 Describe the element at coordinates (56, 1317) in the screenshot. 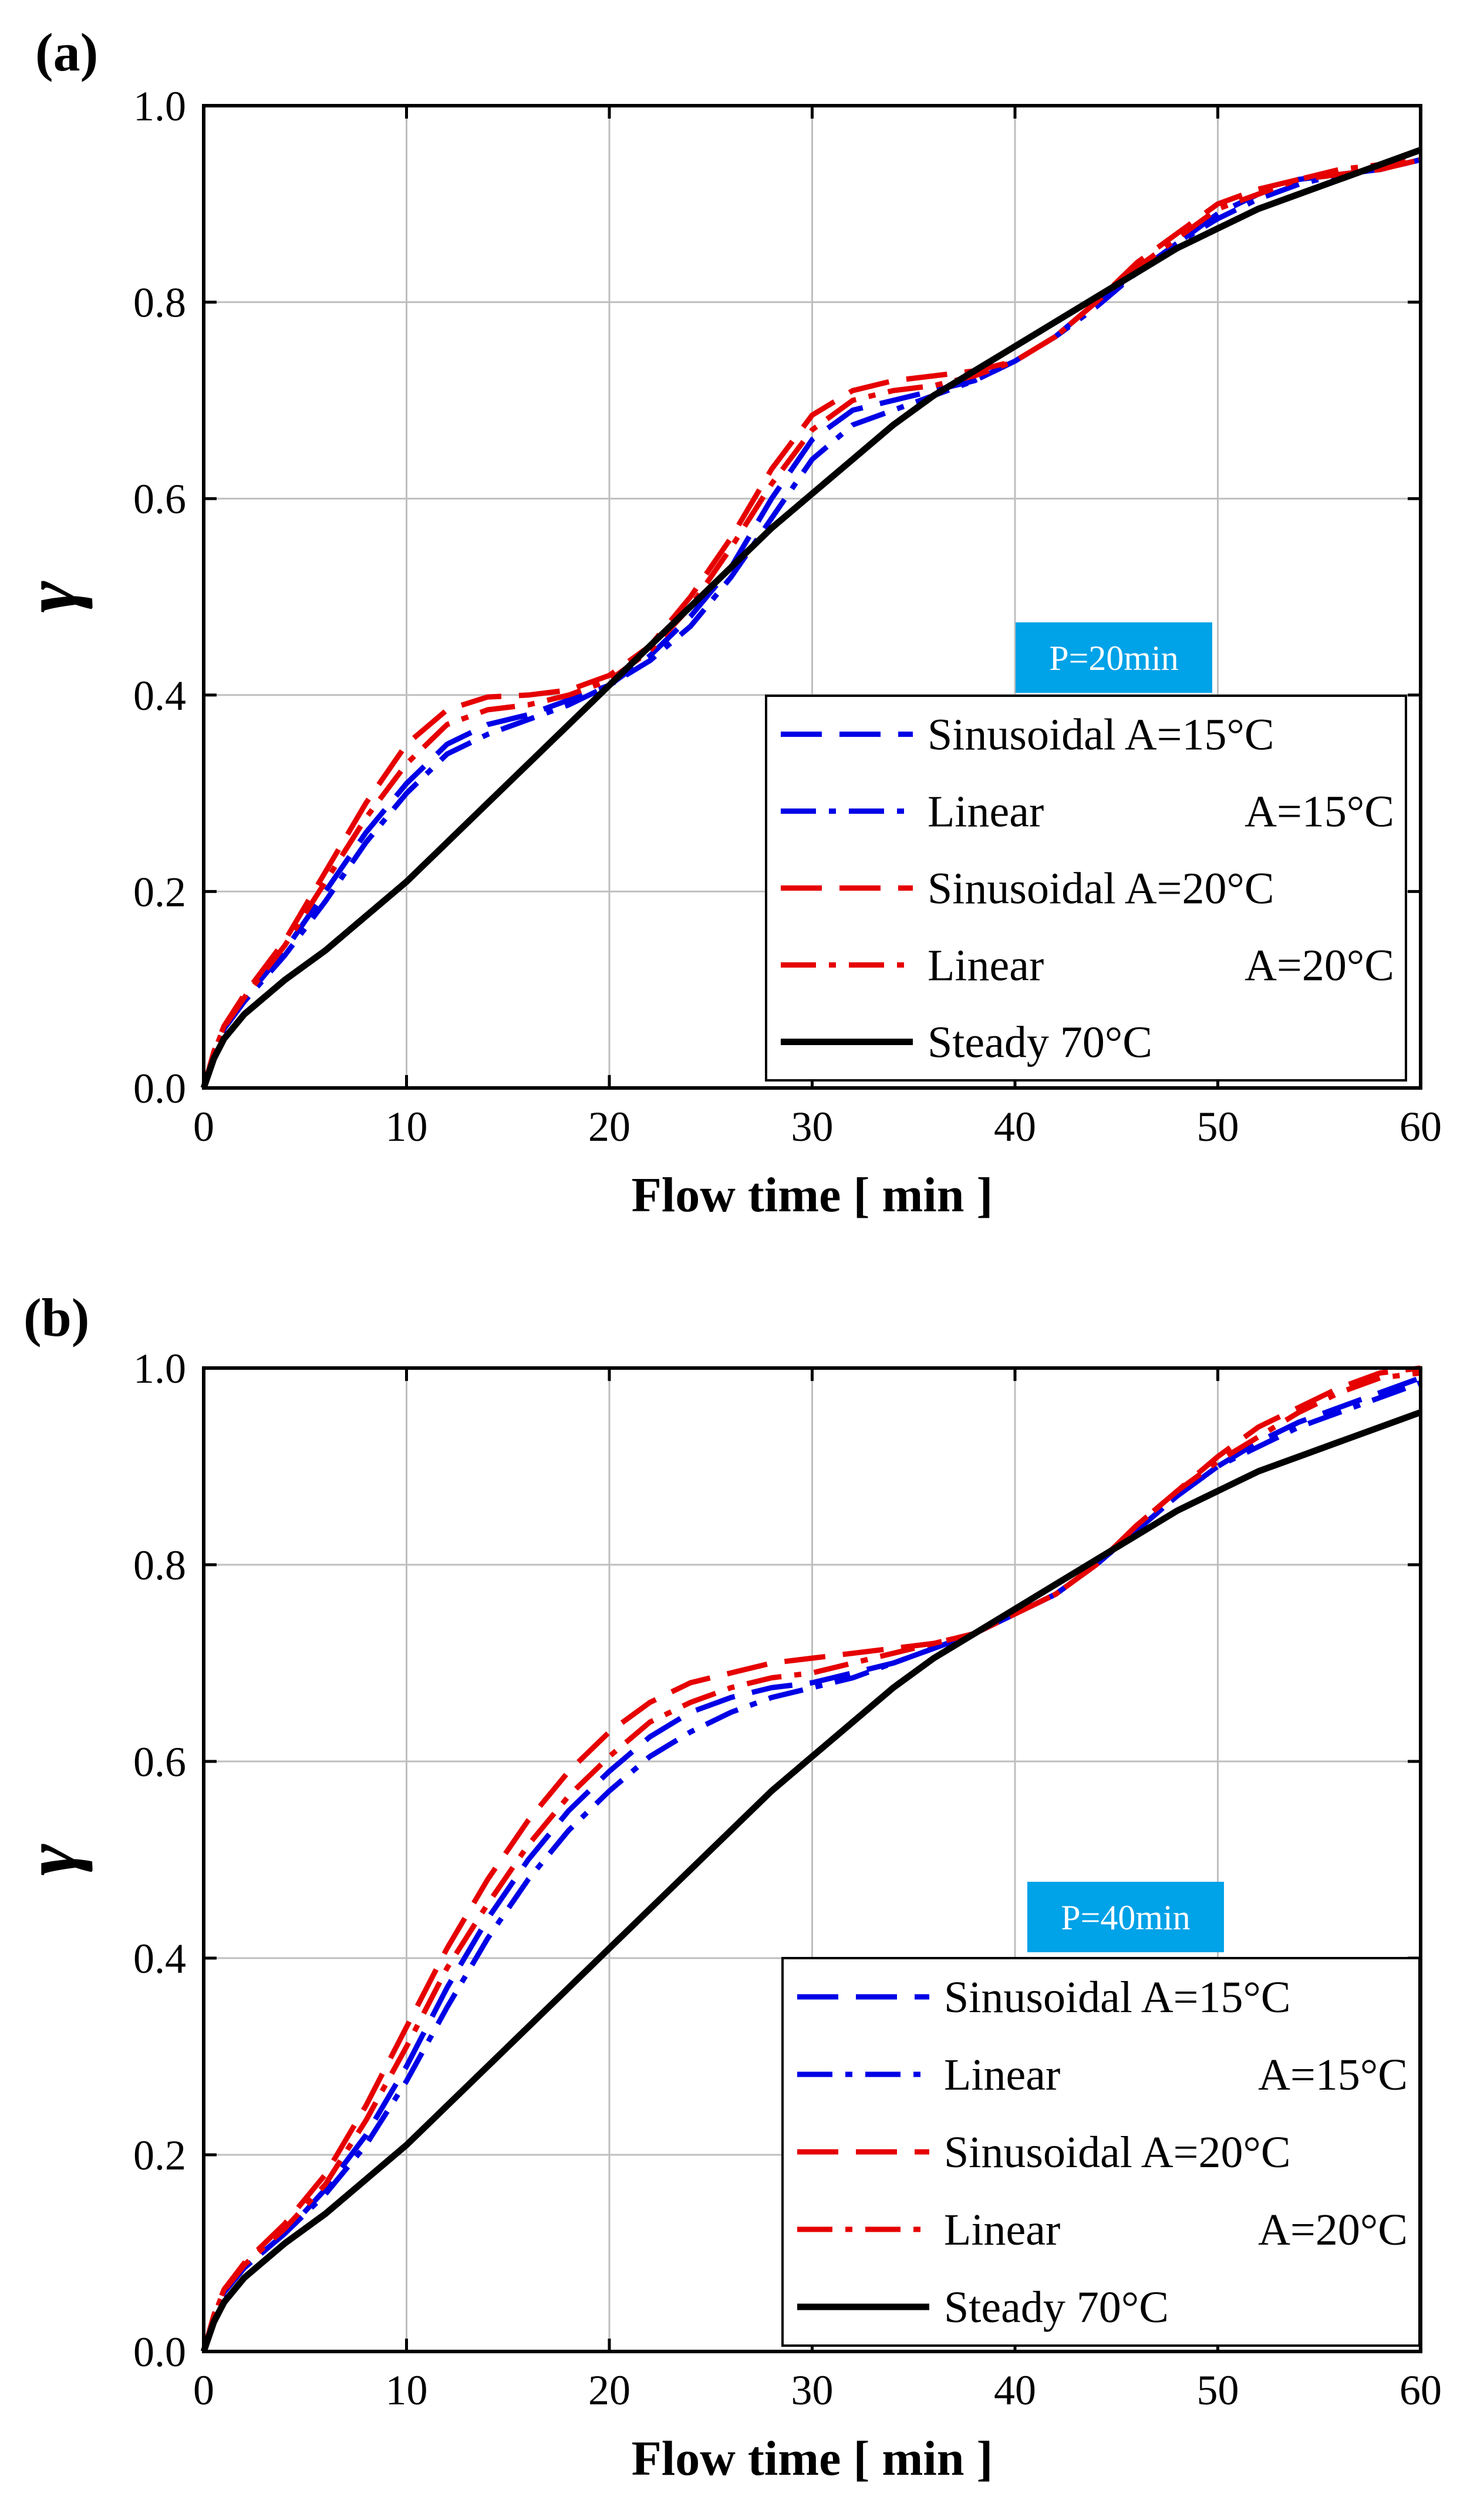

I see `panel-label: (b)` at that location.